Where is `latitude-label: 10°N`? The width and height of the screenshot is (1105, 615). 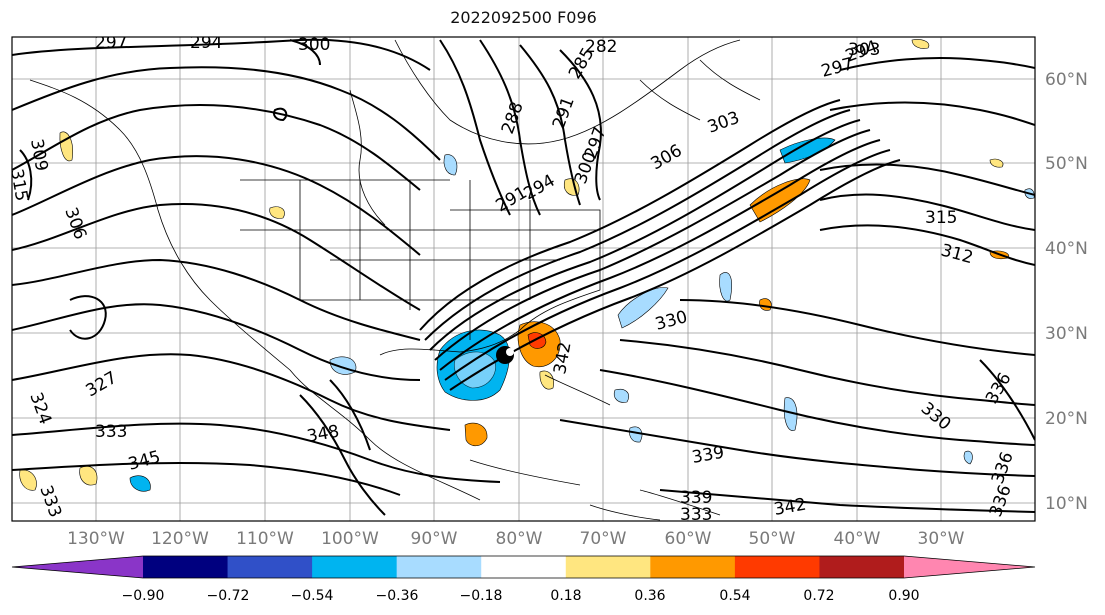
latitude-label: 10°N is located at coordinates (1066, 504).